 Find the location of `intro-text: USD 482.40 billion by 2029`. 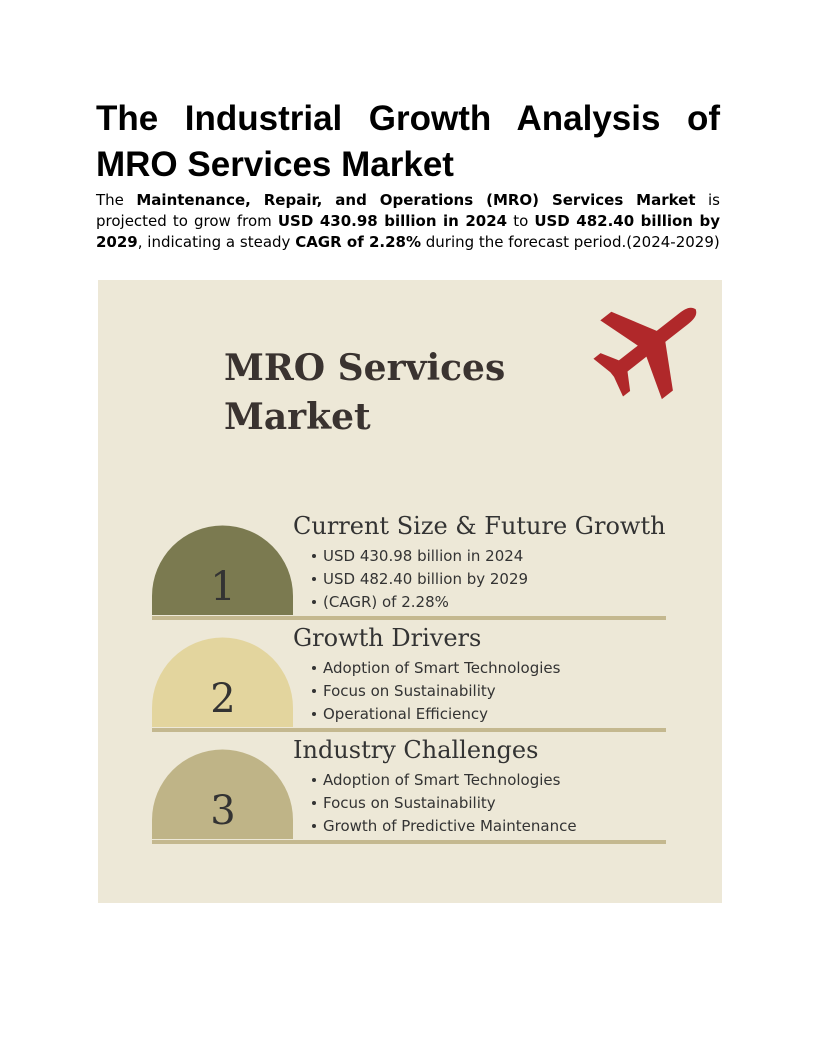

intro-text: USD 482.40 billion by 2029 is located at coordinates (408, 231).